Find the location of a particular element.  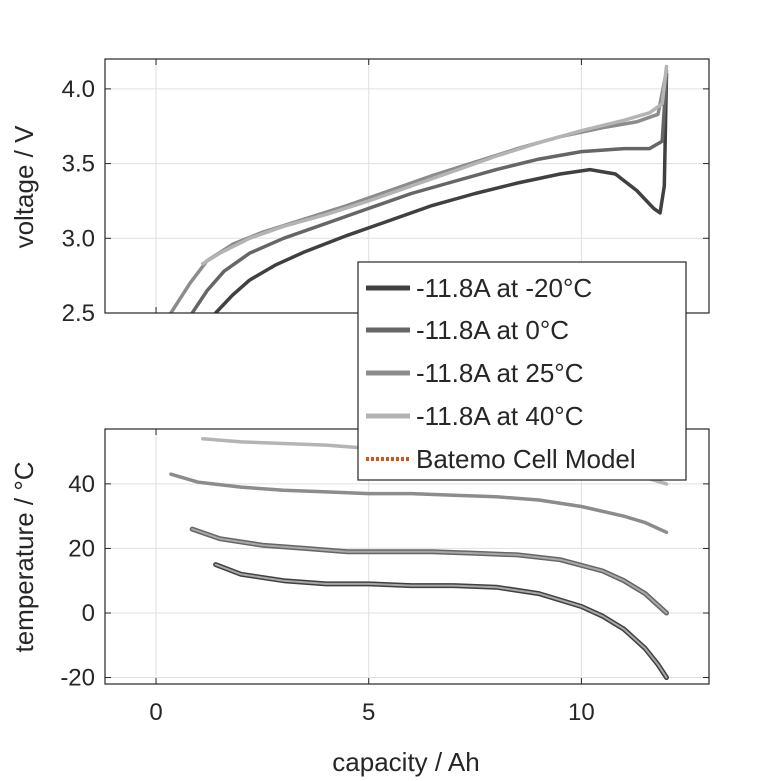

temperature-y-tick-label: 20 is located at coordinates (81, 548).